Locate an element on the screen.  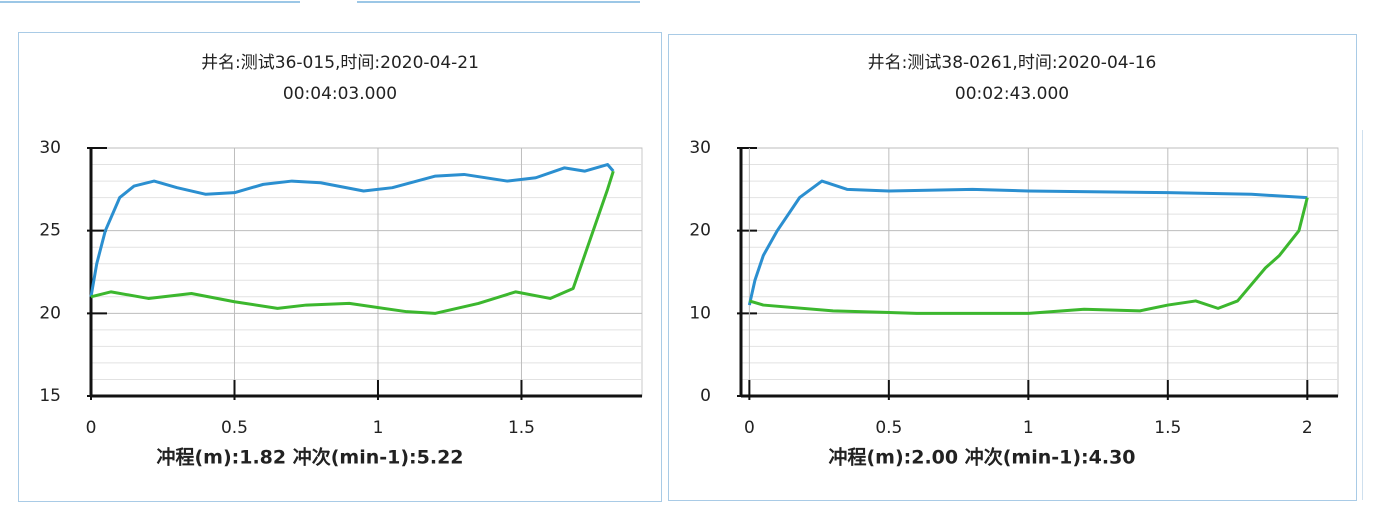
chart-subtitle: 00:02:43.000 is located at coordinates (1012, 94).